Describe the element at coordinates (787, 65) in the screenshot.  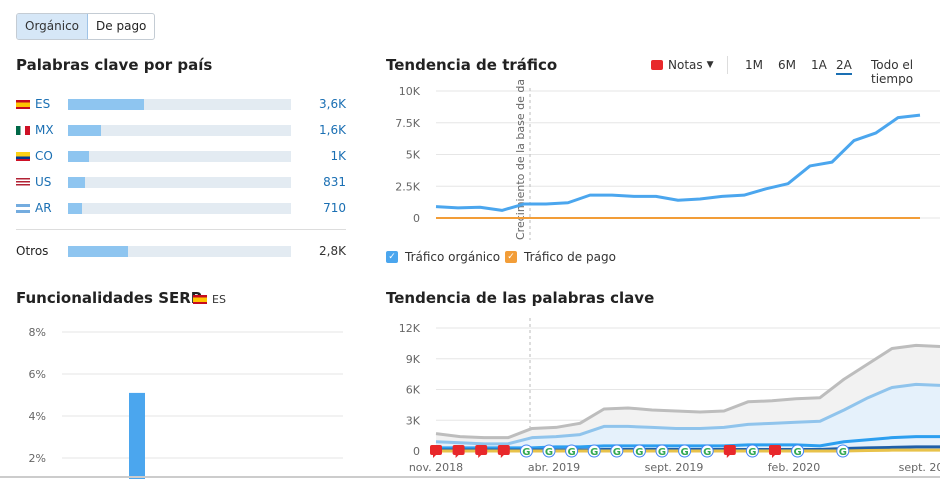
I see `period-6m: 6M` at that location.